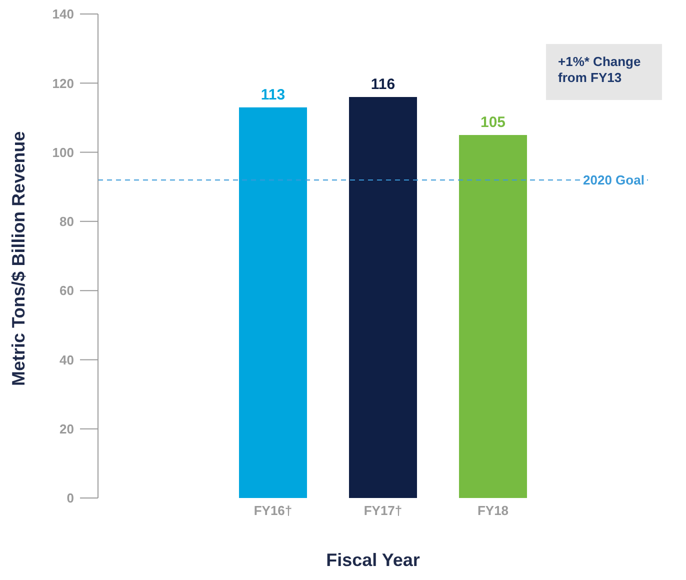  Describe the element at coordinates (493, 122) in the screenshot. I see `data-label: 105` at that location.